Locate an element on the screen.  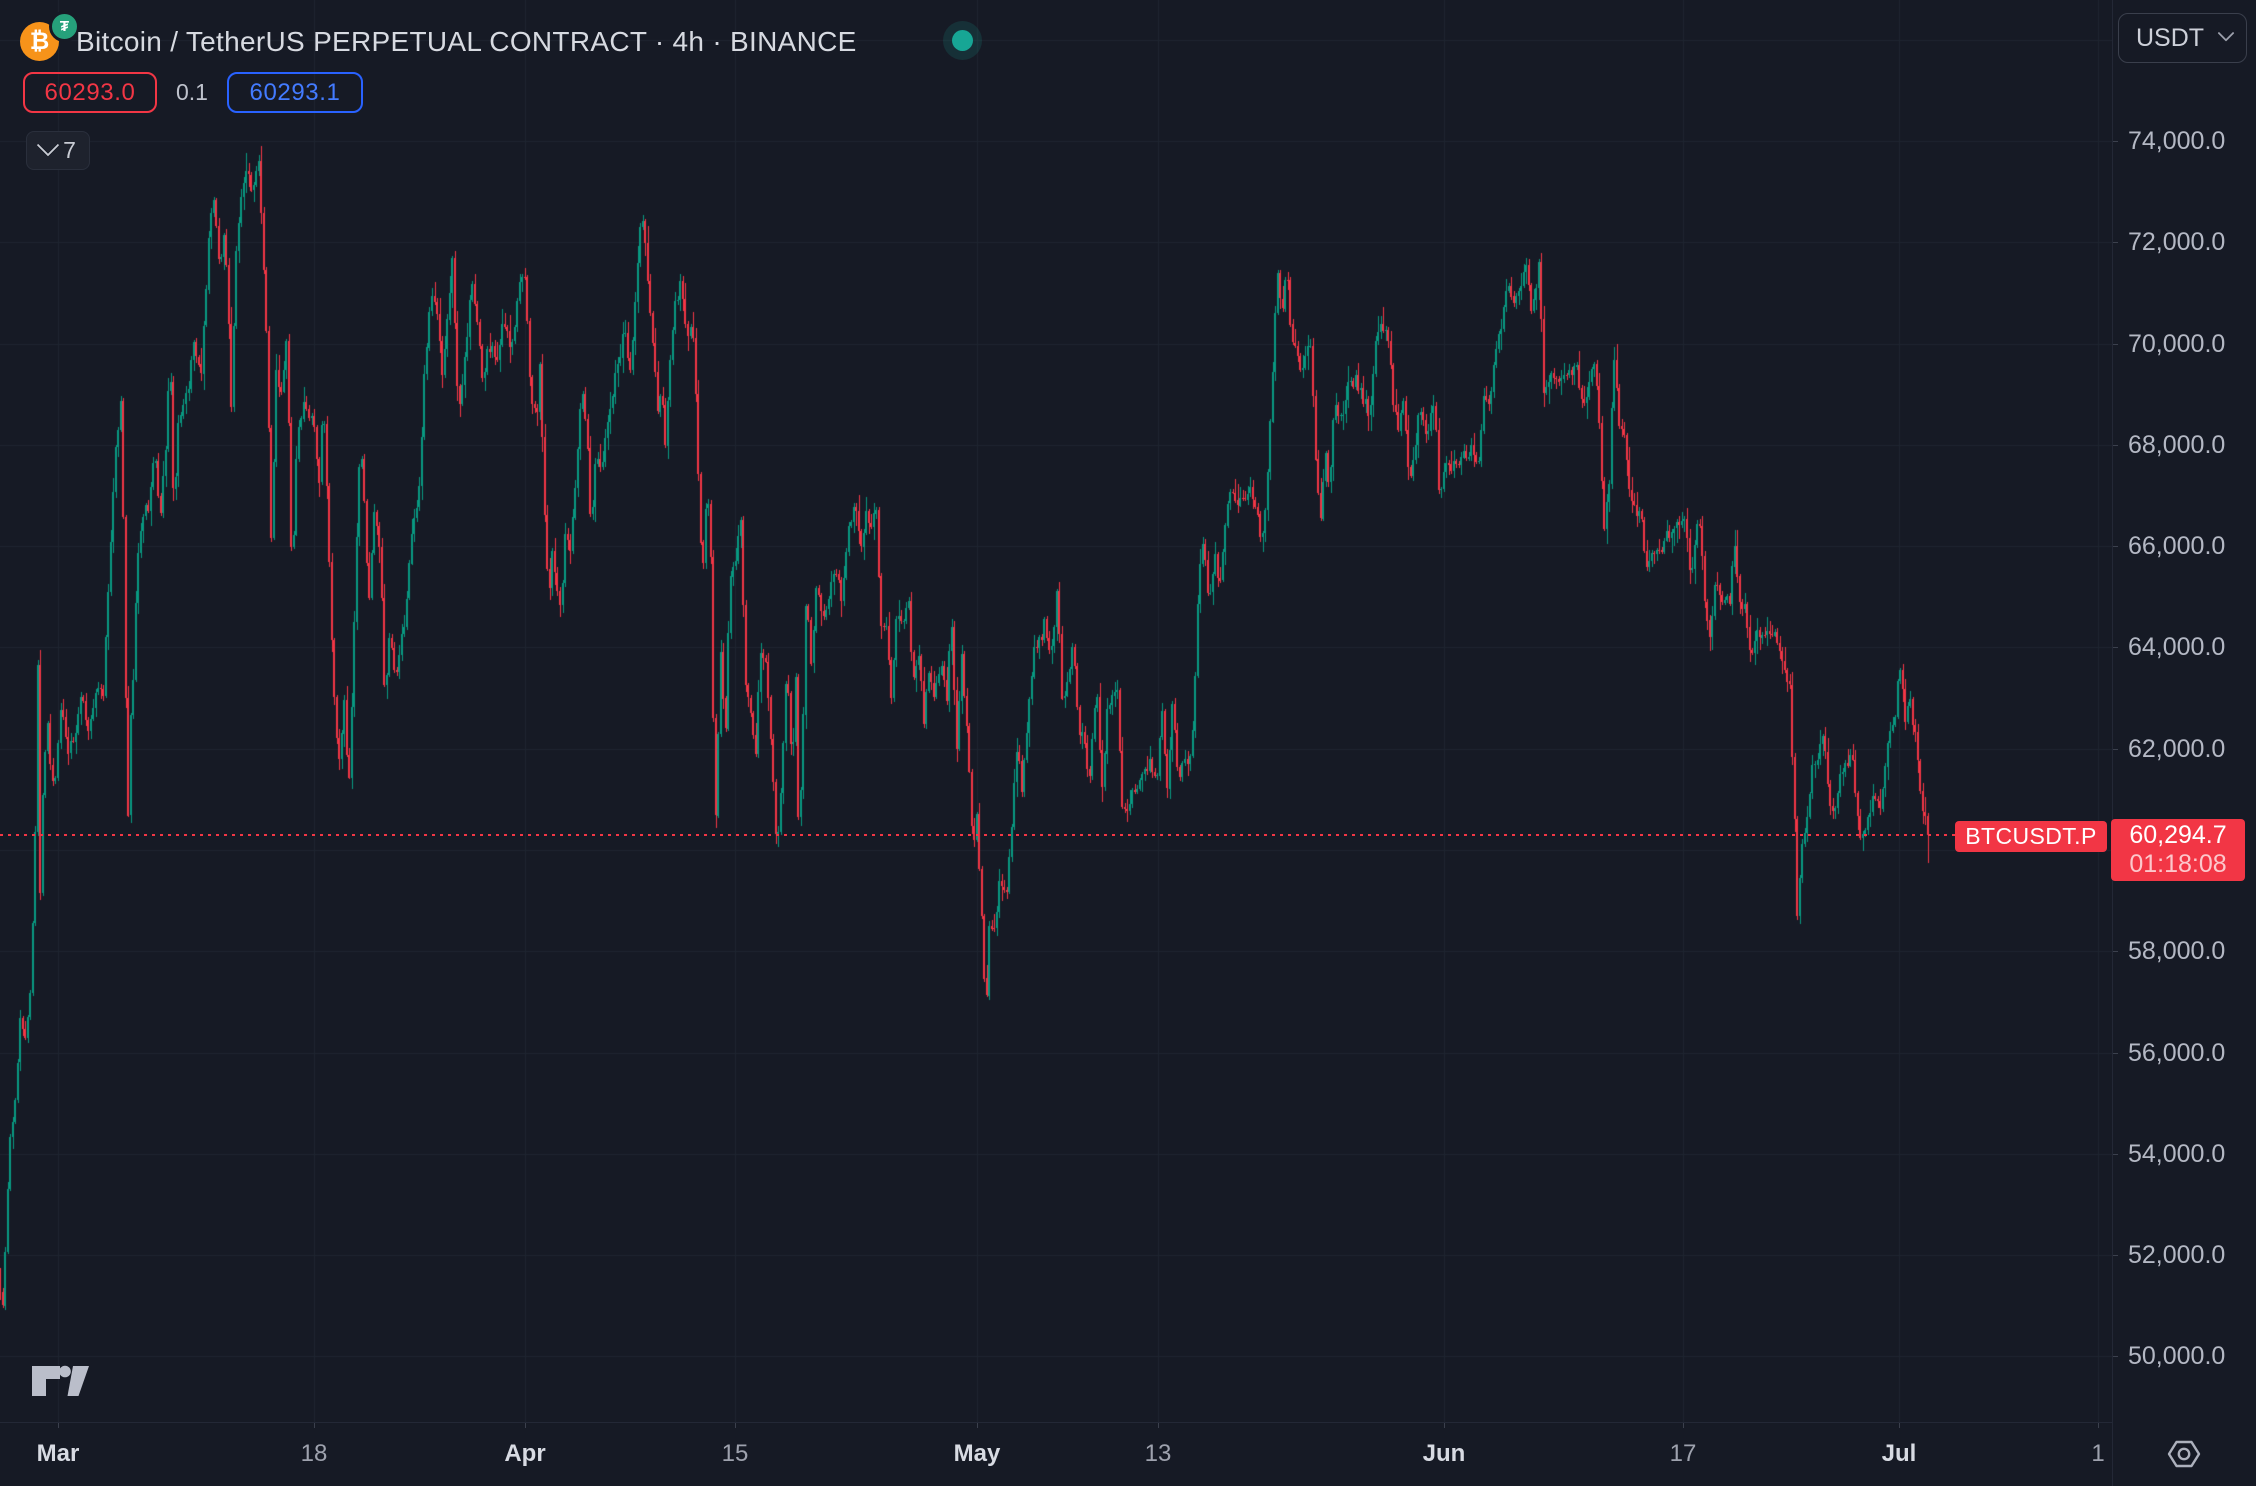
scale-settings-gear-icon is located at coordinates (2184, 1454).